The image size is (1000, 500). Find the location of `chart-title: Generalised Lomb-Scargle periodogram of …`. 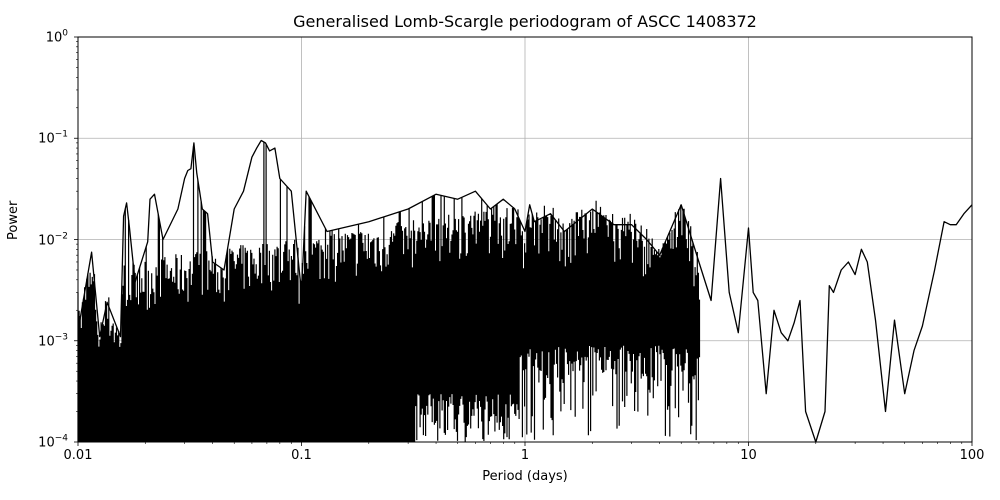

chart-title: Generalised Lomb-Scargle periodogram of … is located at coordinates (525, 21).